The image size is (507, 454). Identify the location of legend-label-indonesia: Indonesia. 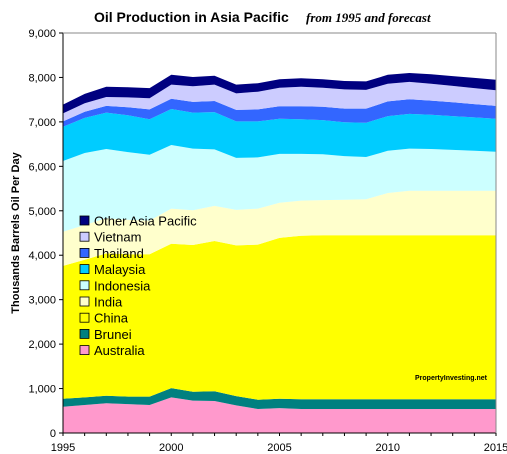
(122, 285).